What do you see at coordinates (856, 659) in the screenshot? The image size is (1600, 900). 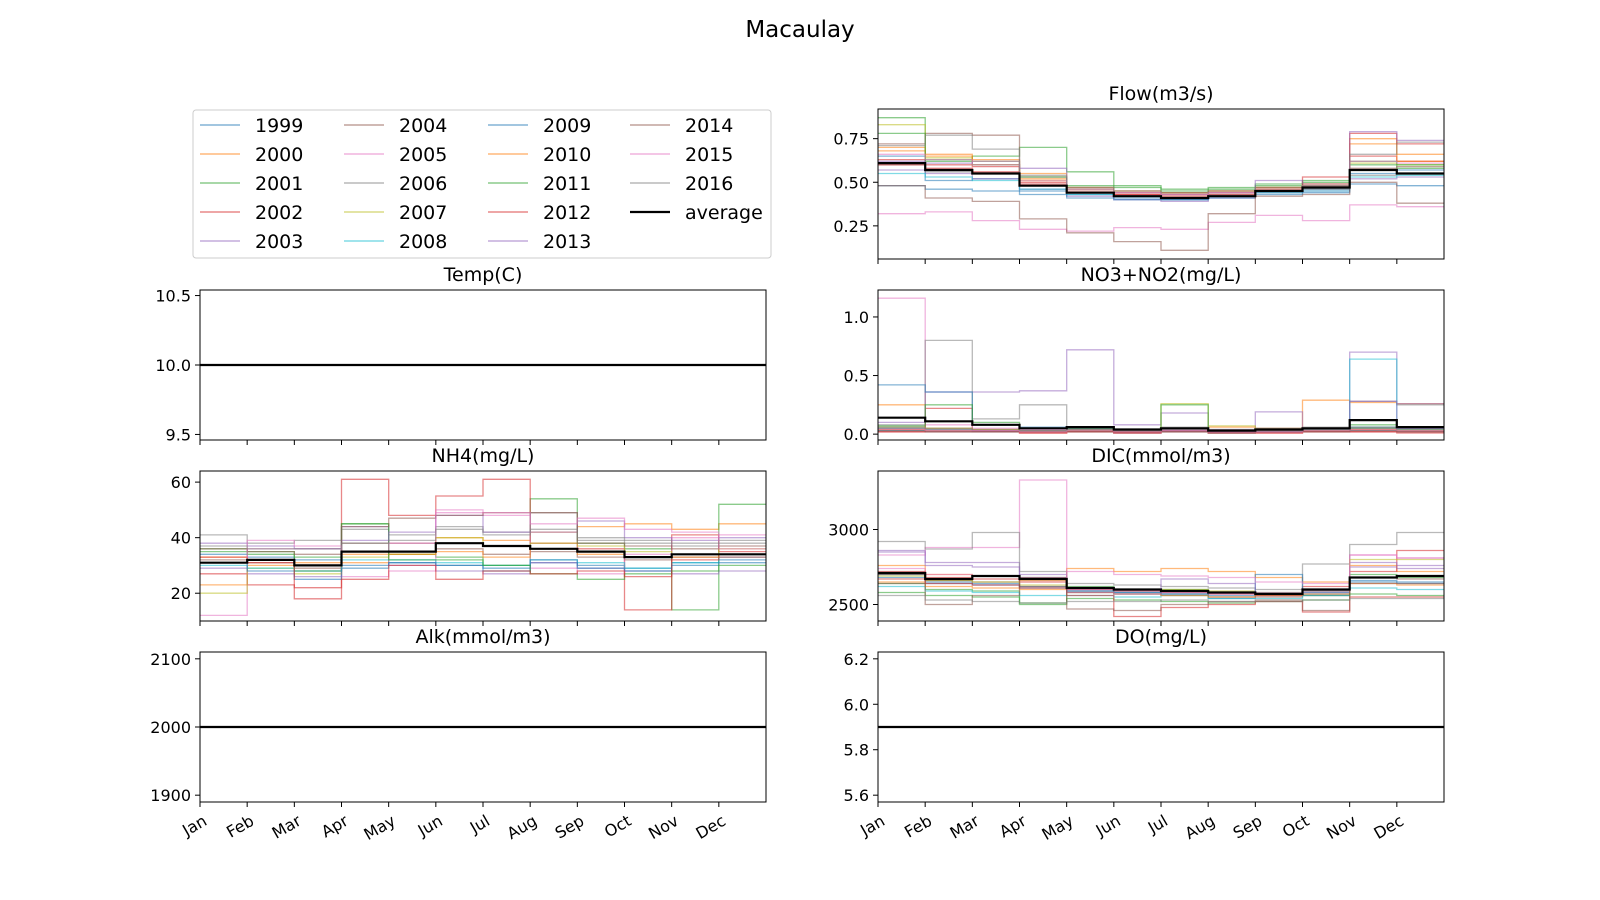 I see `y-tick-label: 6.2` at bounding box center [856, 659].